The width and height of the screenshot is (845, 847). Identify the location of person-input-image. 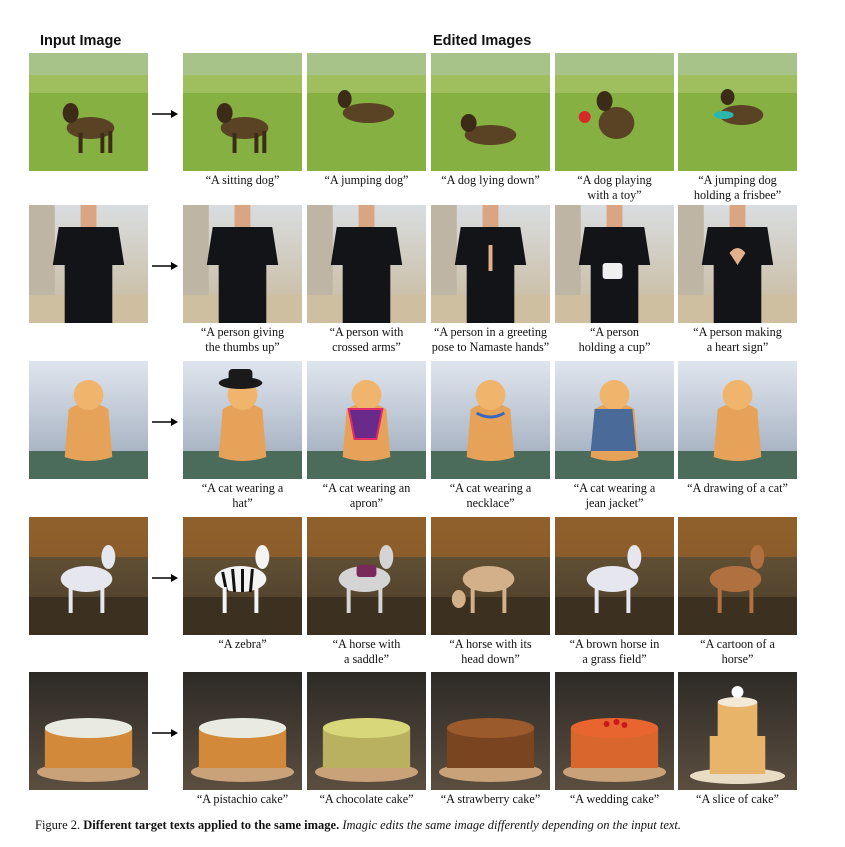
(88, 264).